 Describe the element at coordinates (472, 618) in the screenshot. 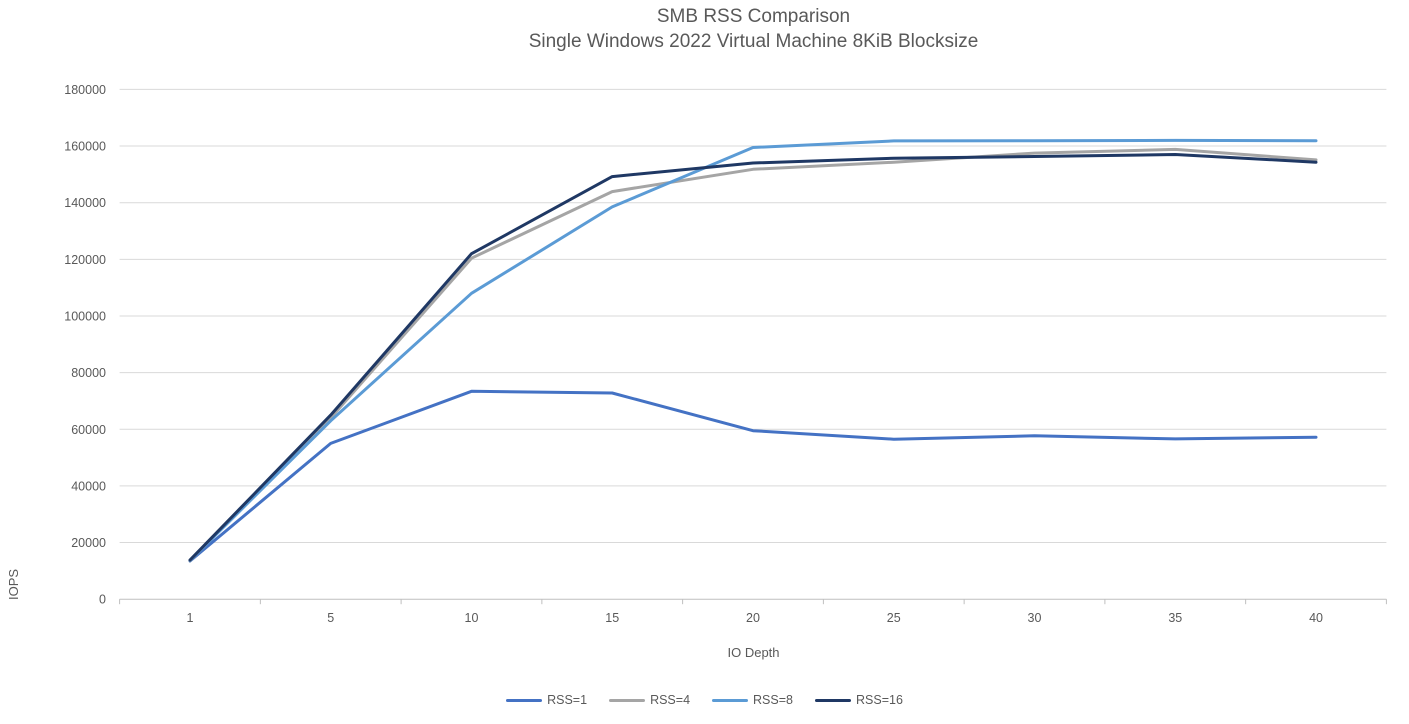

I see `x-tick-label: 10` at that location.